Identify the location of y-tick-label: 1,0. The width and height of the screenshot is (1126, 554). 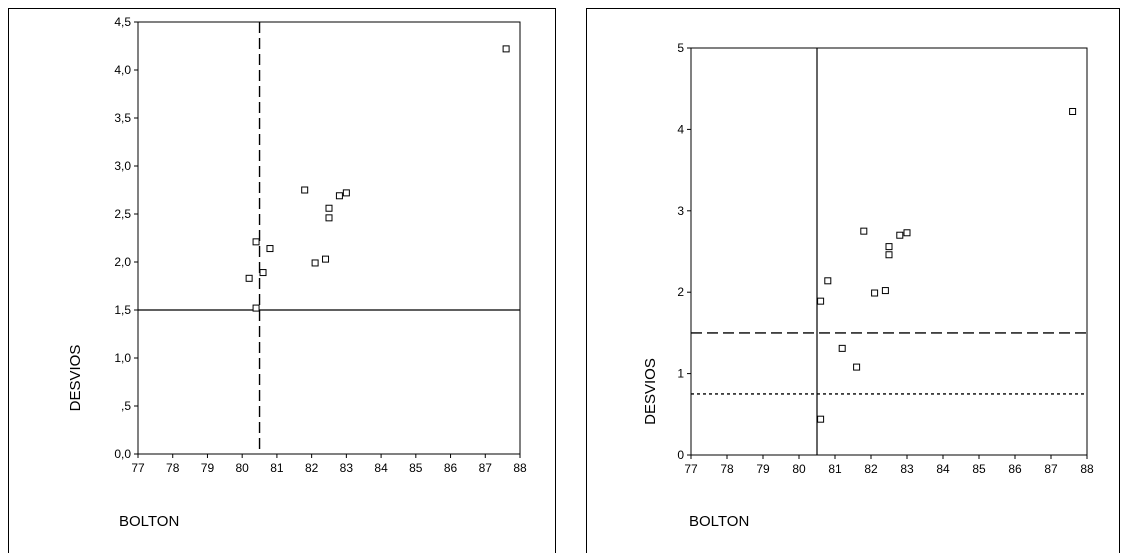
(122, 358).